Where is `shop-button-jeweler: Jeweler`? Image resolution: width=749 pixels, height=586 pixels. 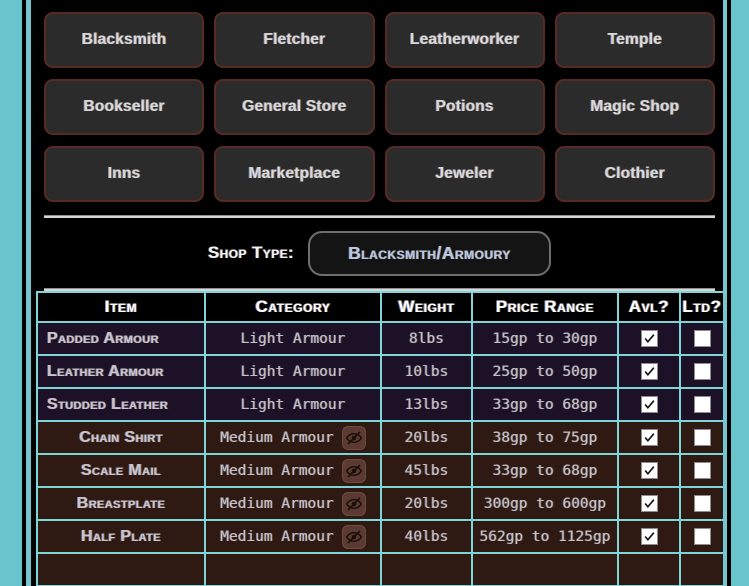 shop-button-jeweler: Jeweler is located at coordinates (464, 174).